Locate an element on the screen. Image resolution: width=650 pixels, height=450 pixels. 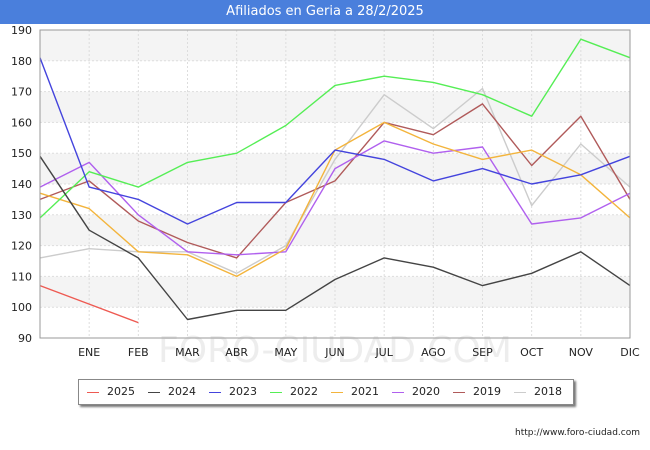
legend-label: 2021 is located at coordinates (365, 391).